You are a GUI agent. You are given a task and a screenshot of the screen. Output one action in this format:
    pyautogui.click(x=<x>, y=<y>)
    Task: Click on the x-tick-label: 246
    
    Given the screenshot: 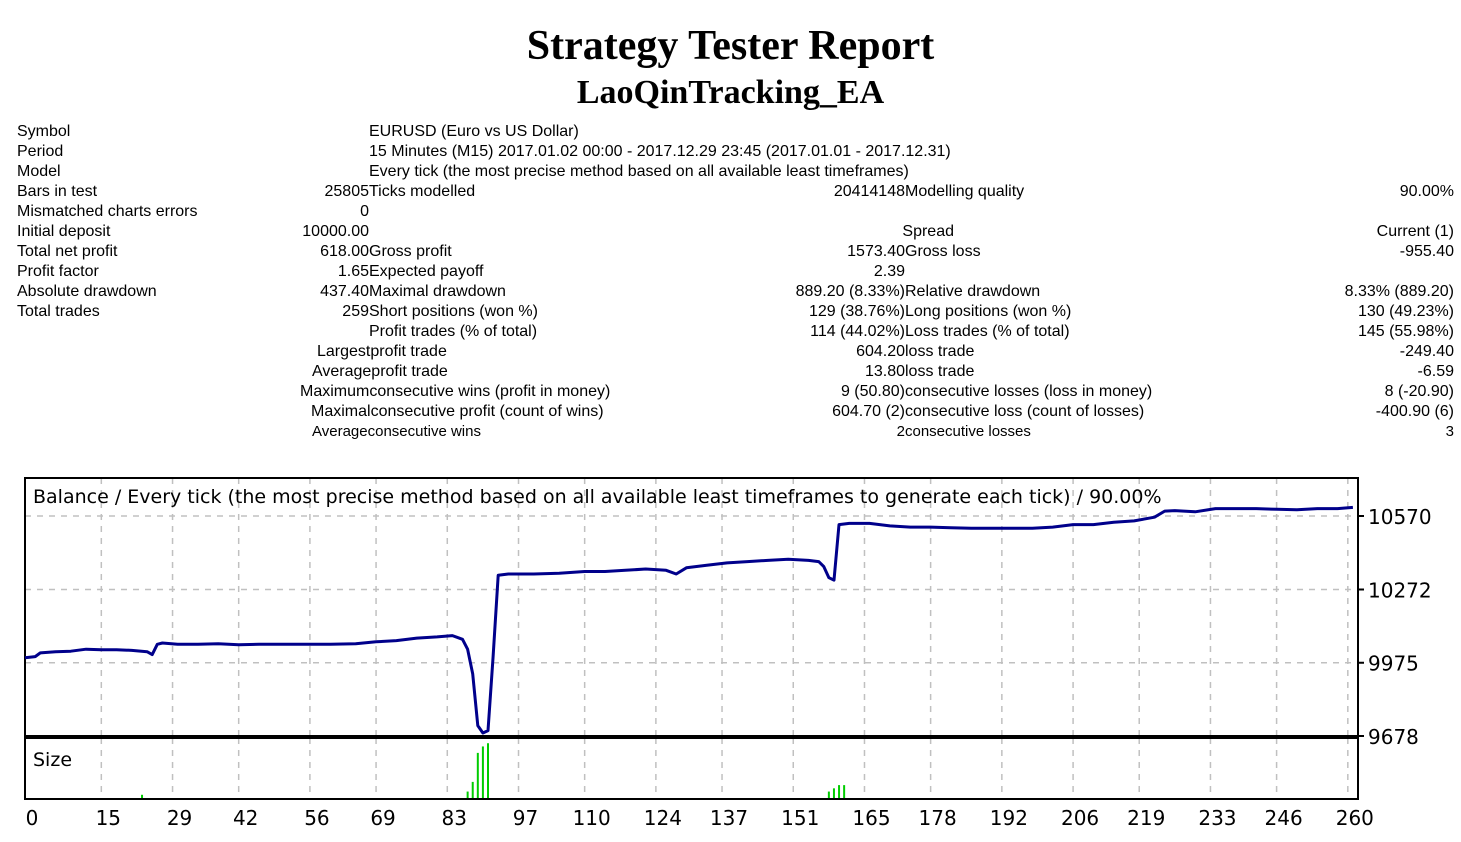 What is the action you would take?
    pyautogui.click(x=1284, y=818)
    